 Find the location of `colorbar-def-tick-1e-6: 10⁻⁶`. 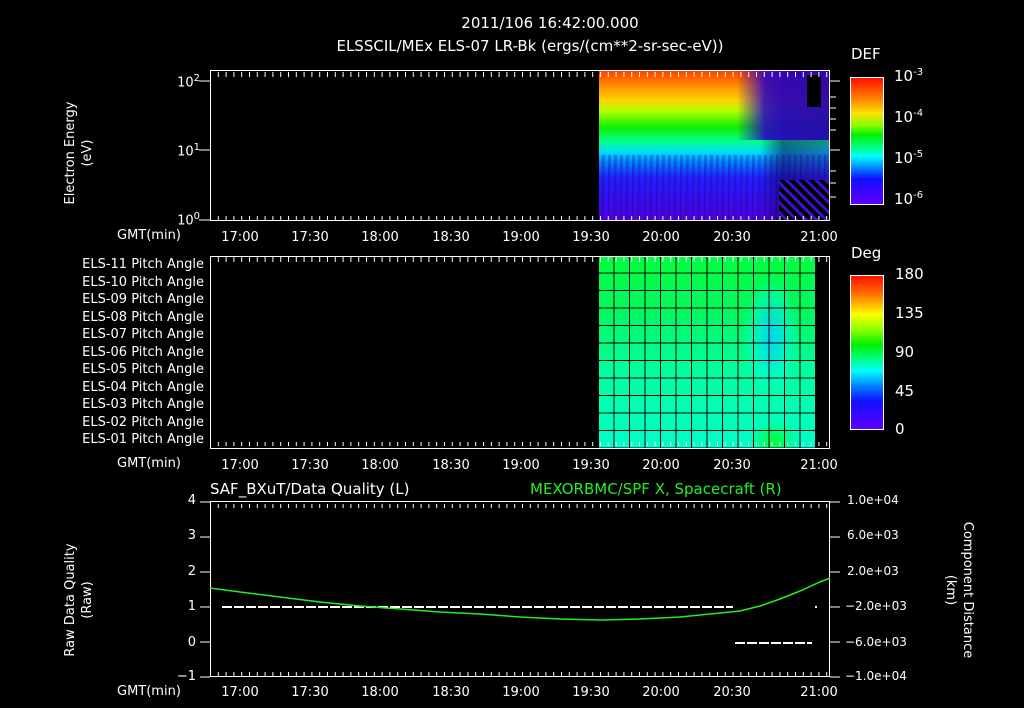

colorbar-def-tick-1e-6: 10⁻⁶ is located at coordinates (909, 199).